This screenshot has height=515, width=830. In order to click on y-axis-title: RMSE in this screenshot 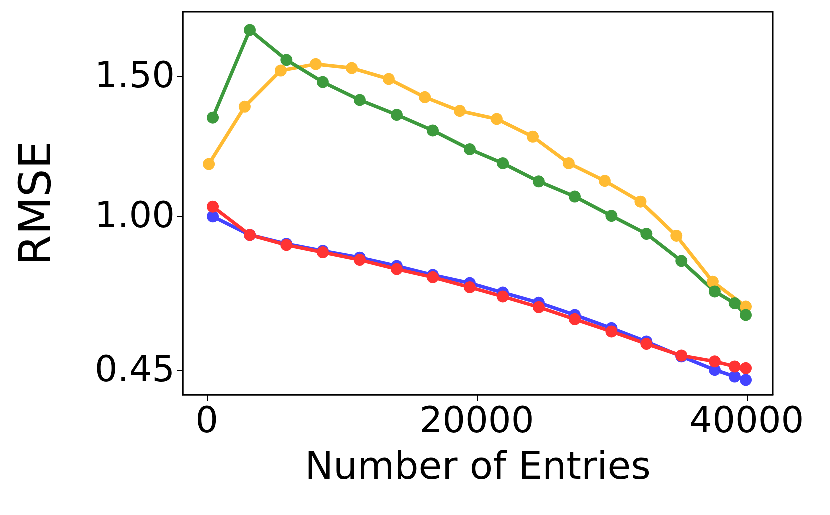, I will do `click(36, 203)`.